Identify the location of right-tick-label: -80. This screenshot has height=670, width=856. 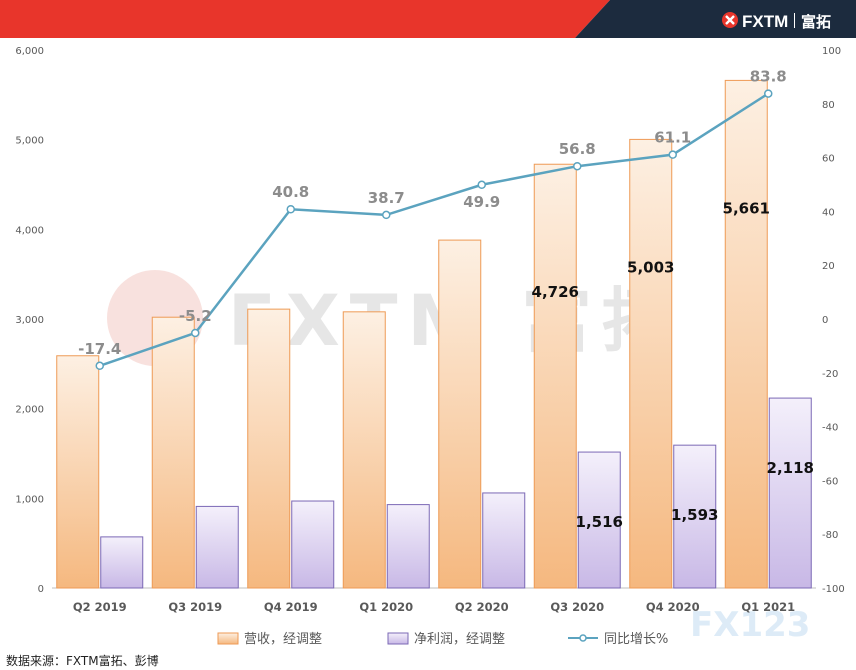
(830, 535).